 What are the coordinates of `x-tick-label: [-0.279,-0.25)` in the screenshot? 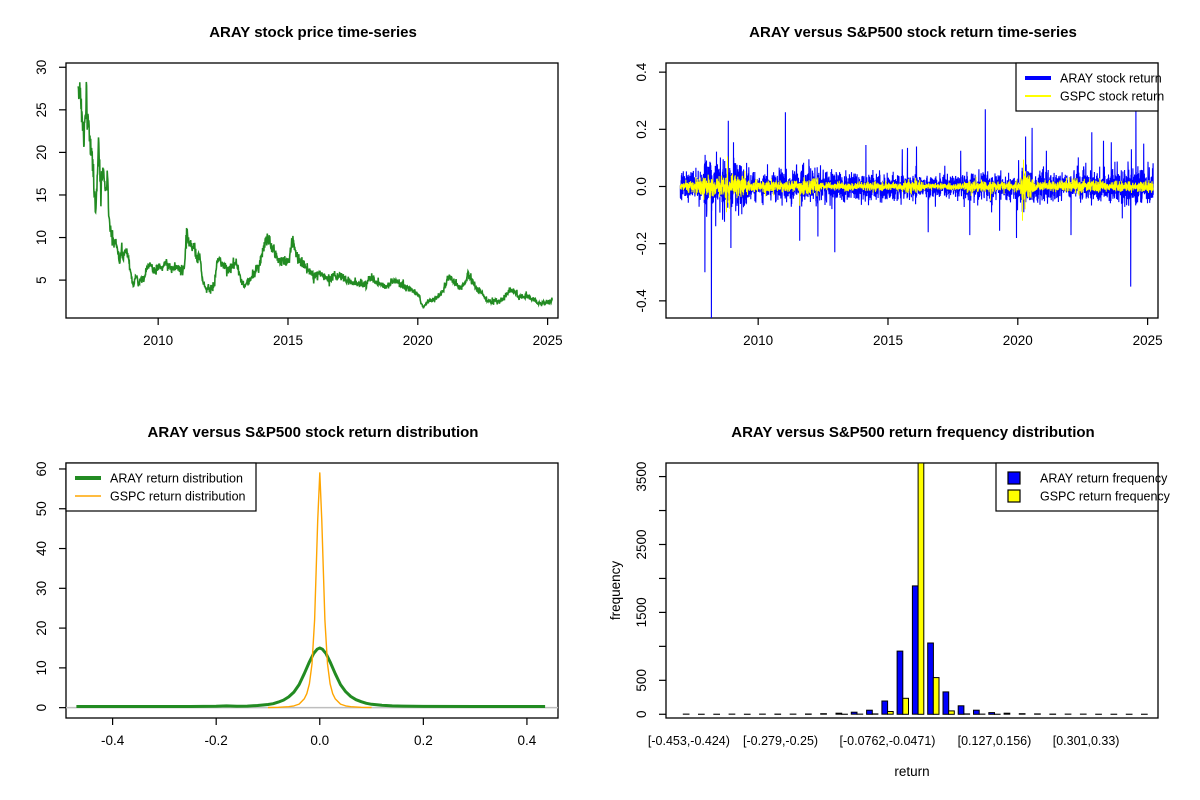 It's located at (780, 741).